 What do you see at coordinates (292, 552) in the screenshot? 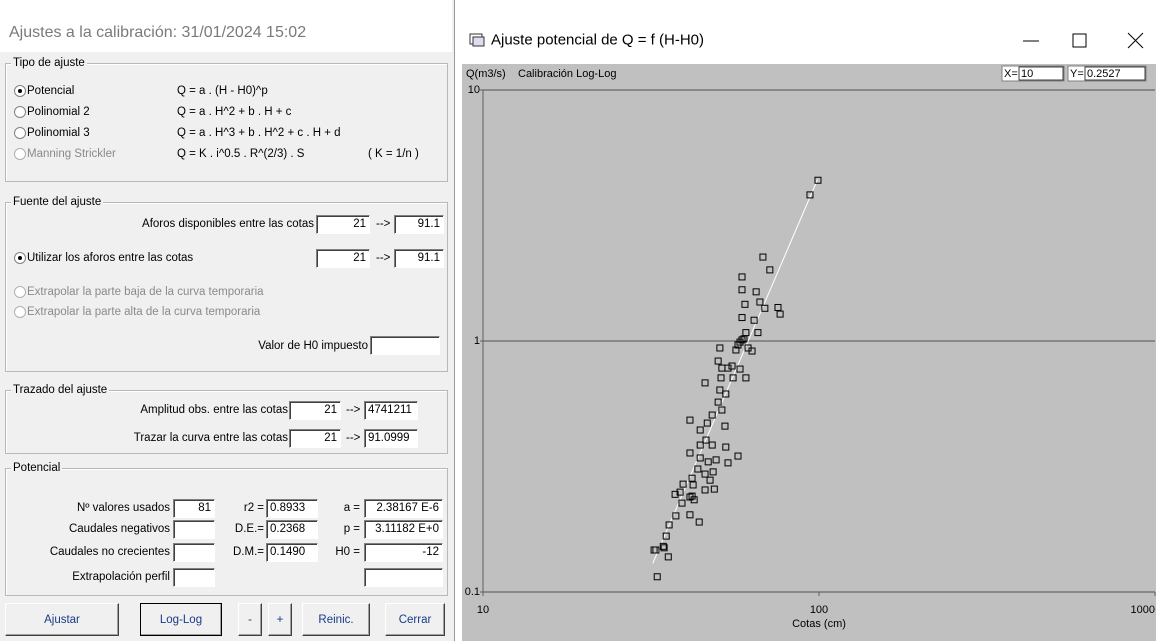
I see `text-field: 0.1490` at bounding box center [292, 552].